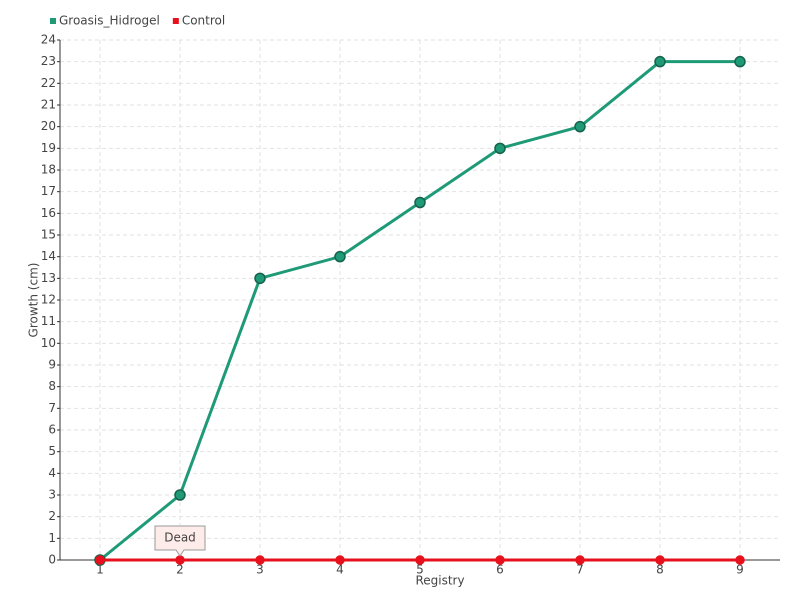  What do you see at coordinates (48, 61) in the screenshot?
I see `y-tick-label: 23` at bounding box center [48, 61].